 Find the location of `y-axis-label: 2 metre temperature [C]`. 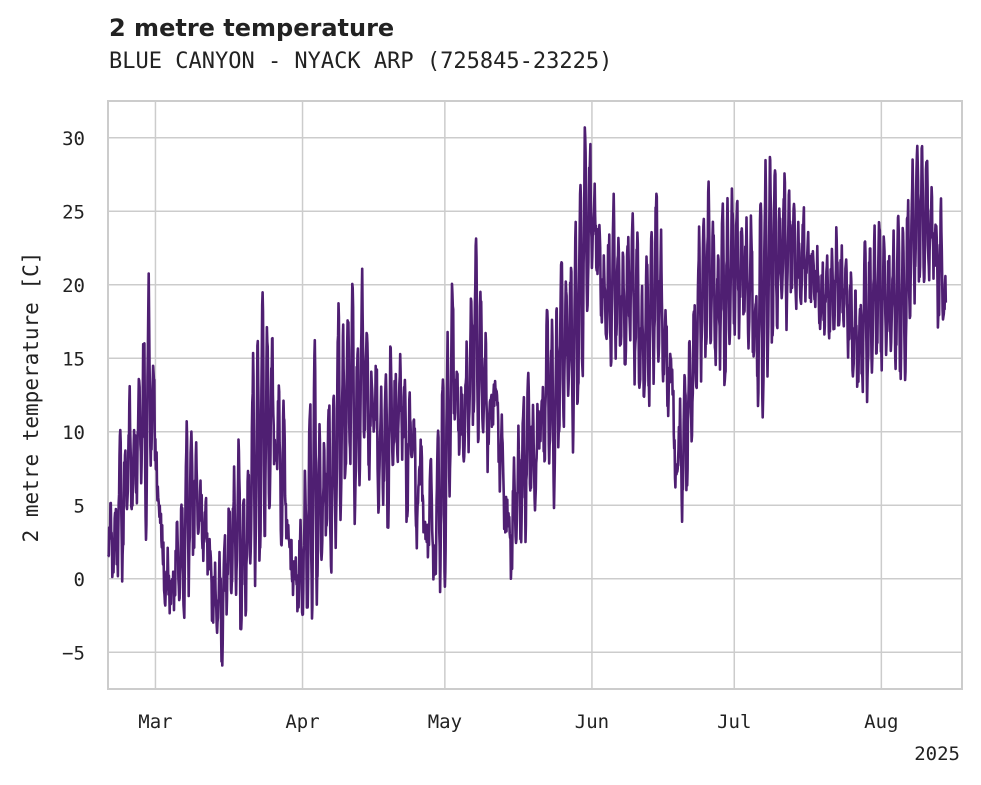

y-axis-label: 2 metre temperature [C] is located at coordinates (31, 397).